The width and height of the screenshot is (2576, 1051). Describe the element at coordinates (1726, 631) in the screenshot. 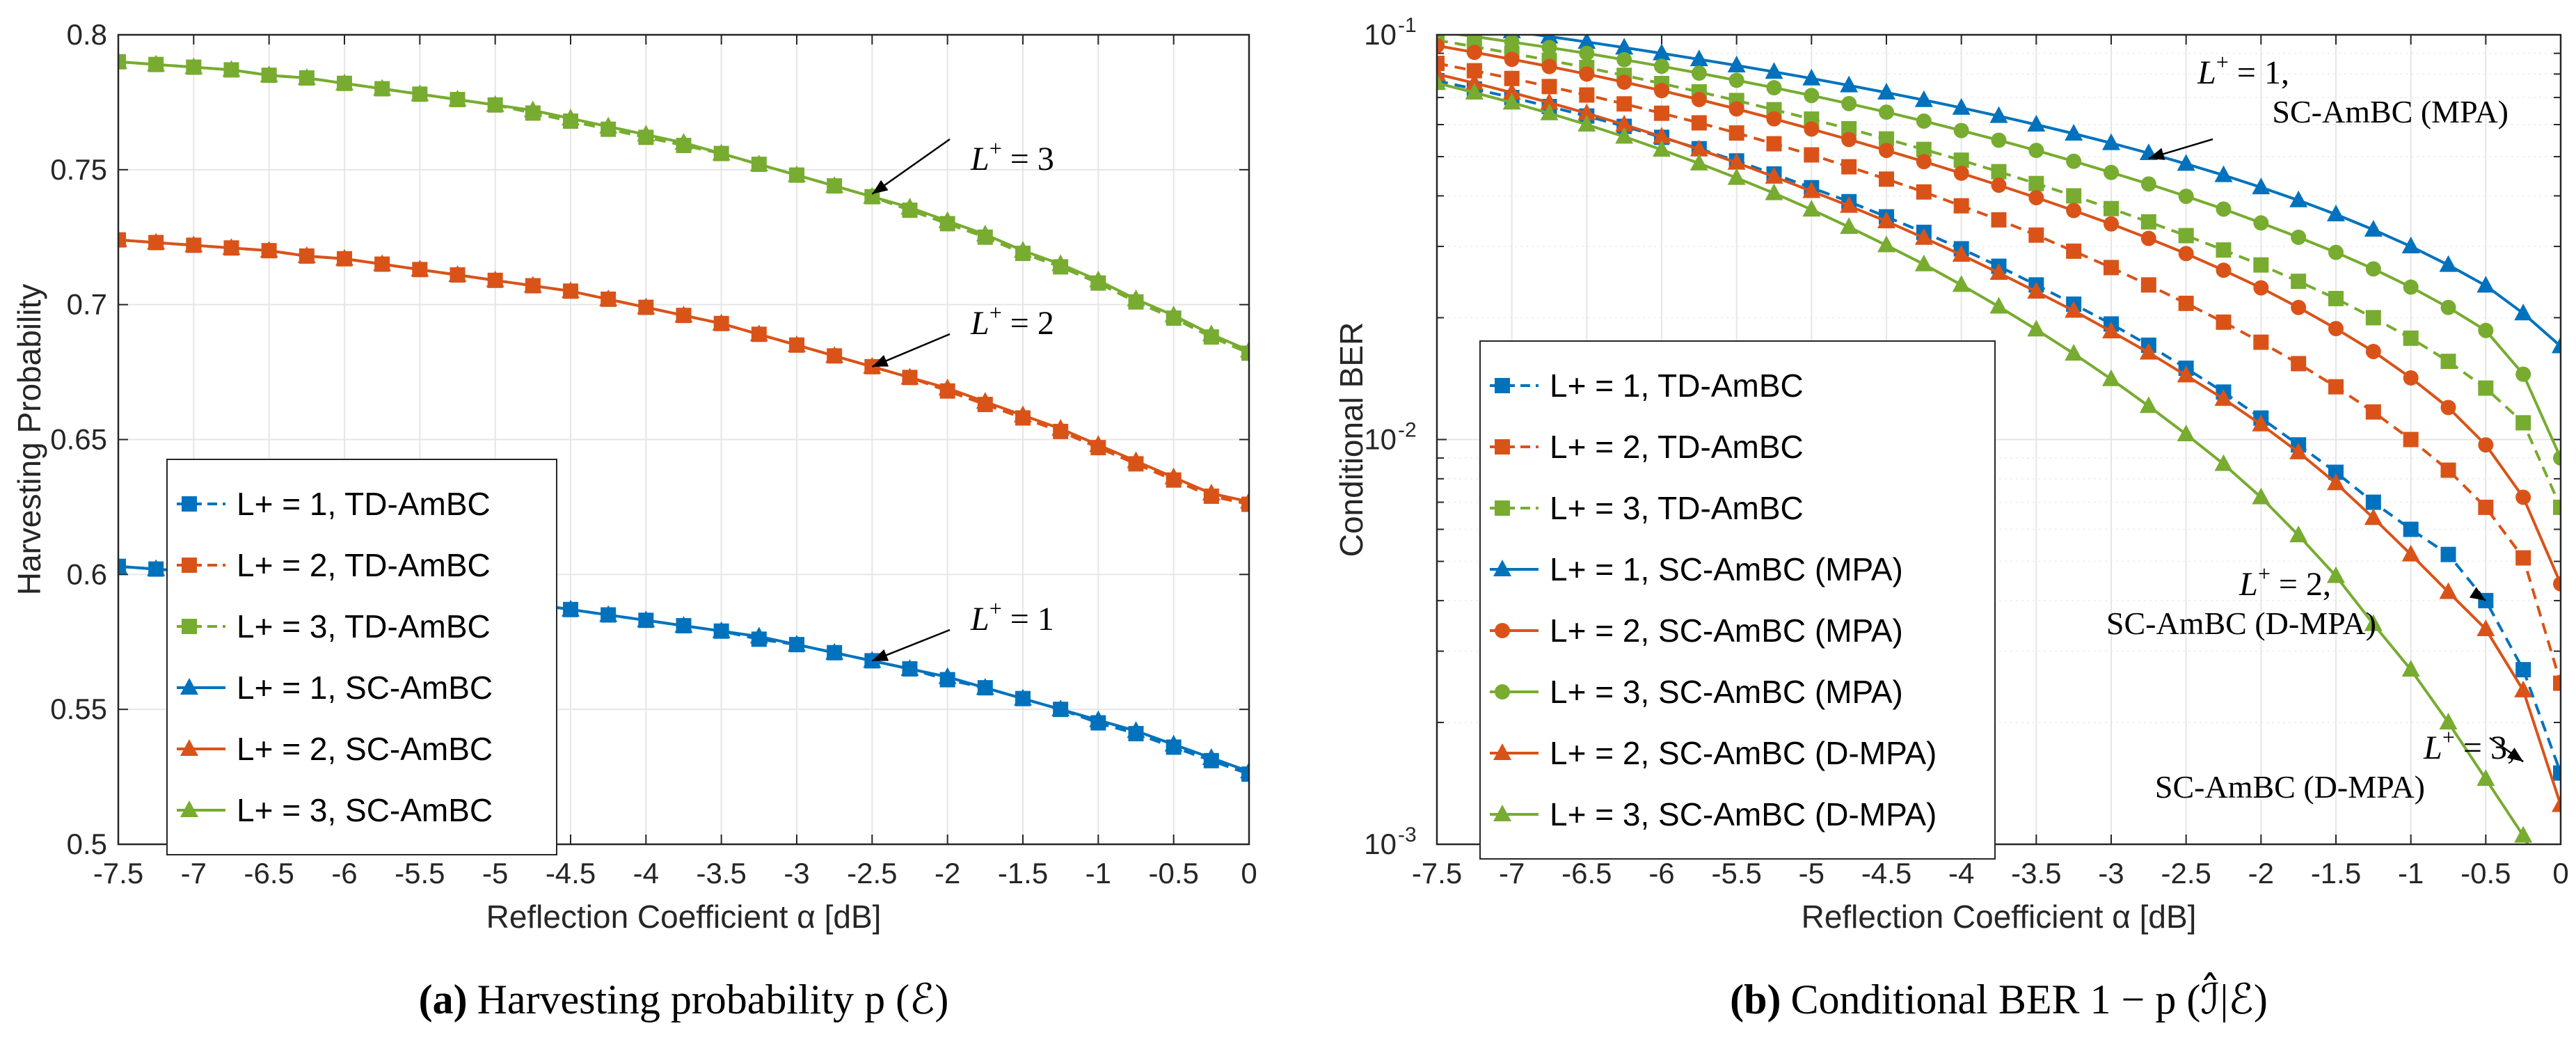

I see `legend-entry-5: L+ = 2, SC-AmBC (MPA)` at that location.